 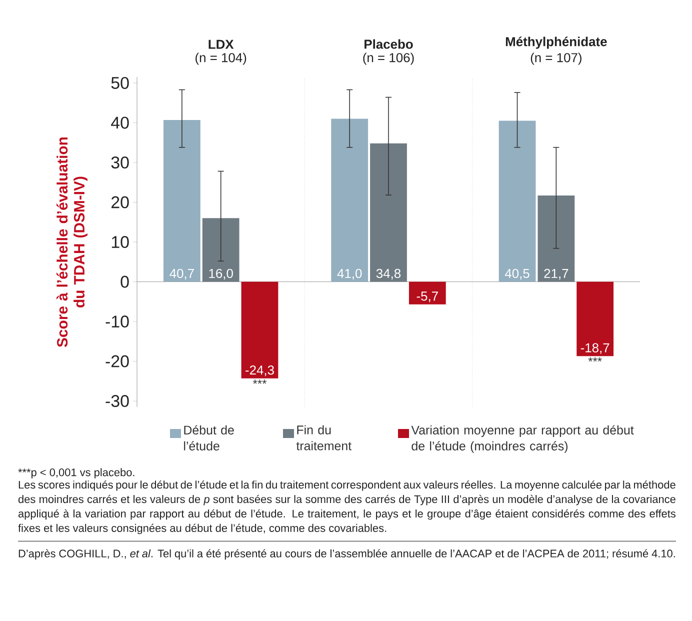 What do you see at coordinates (346, 554) in the screenshot?
I see `text: D’après COGHILL, D., et al. Tel qu’il a été présenté au cours de l’assemblée annuelle de l’AACAP et de l’ACPEA de 2011; résumé 4.10.` at bounding box center [346, 554].